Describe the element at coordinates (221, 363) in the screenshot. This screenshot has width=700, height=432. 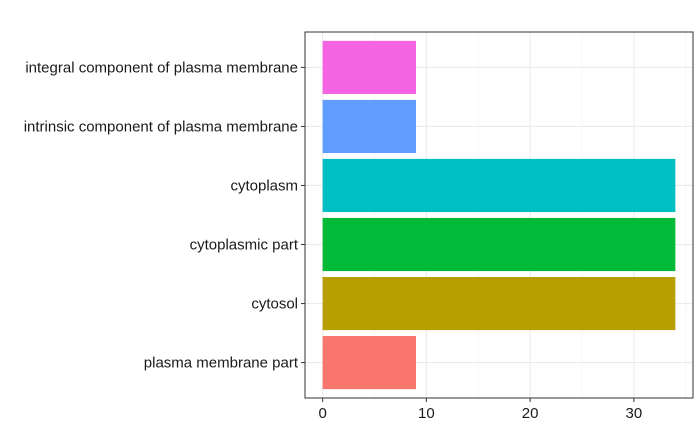
I see `y-tick-label-plasma-membrane-part: plasma membrane part` at that location.